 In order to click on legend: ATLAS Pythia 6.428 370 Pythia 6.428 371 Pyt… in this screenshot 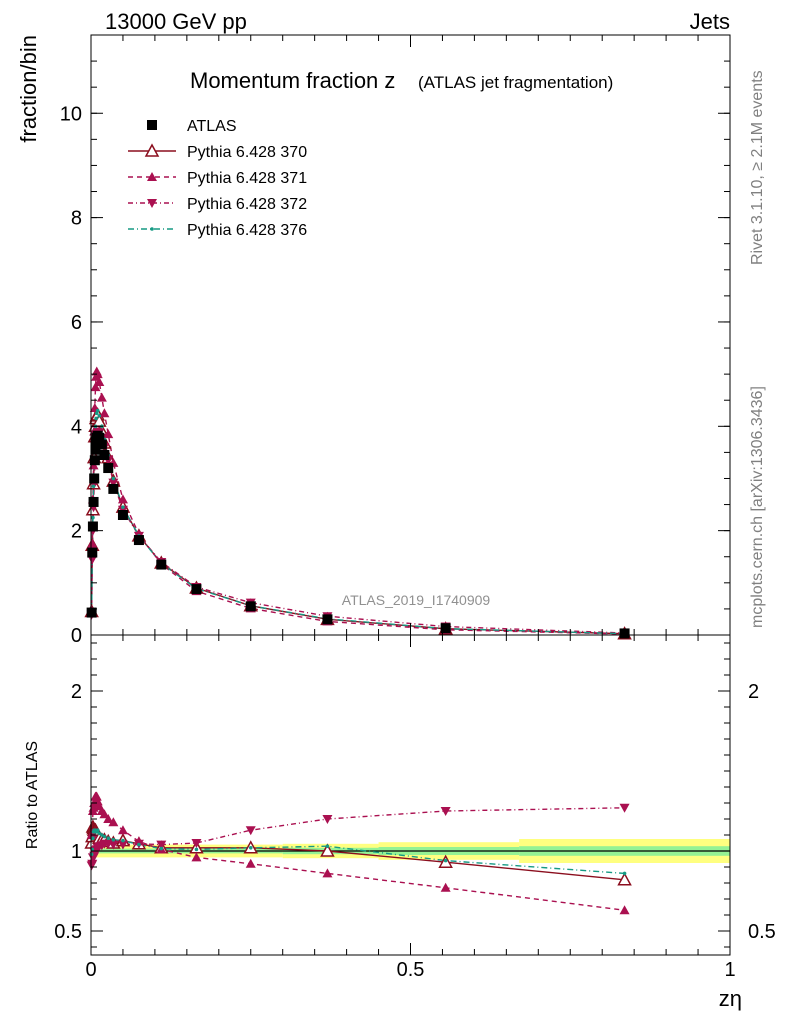, I will do `click(217, 178)`.